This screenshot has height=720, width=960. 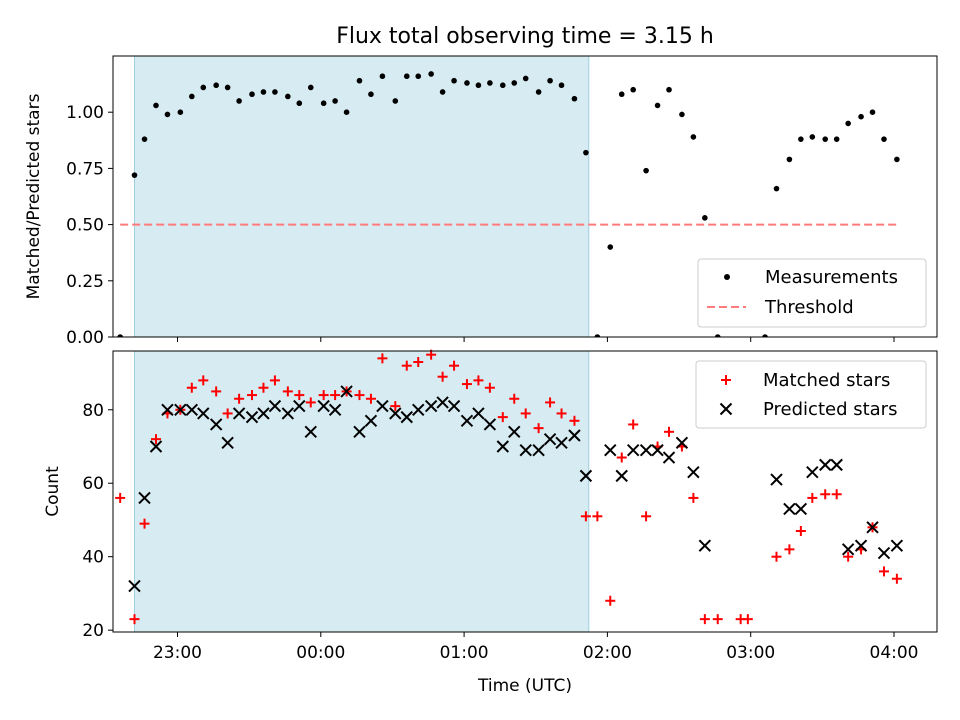 I want to click on predicted-marker-26-b, so click(x=442, y=402).